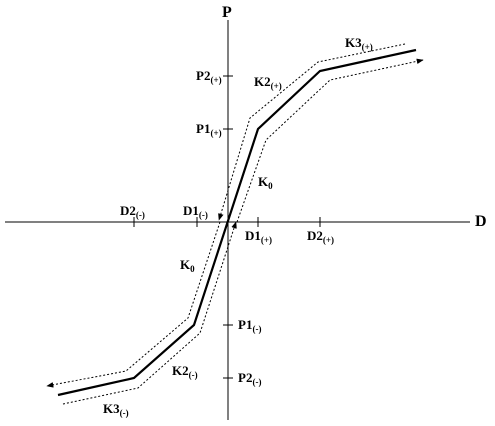  What do you see at coordinates (195, 211) in the screenshot?
I see `label-d1-neg: D1(-)` at bounding box center [195, 211].